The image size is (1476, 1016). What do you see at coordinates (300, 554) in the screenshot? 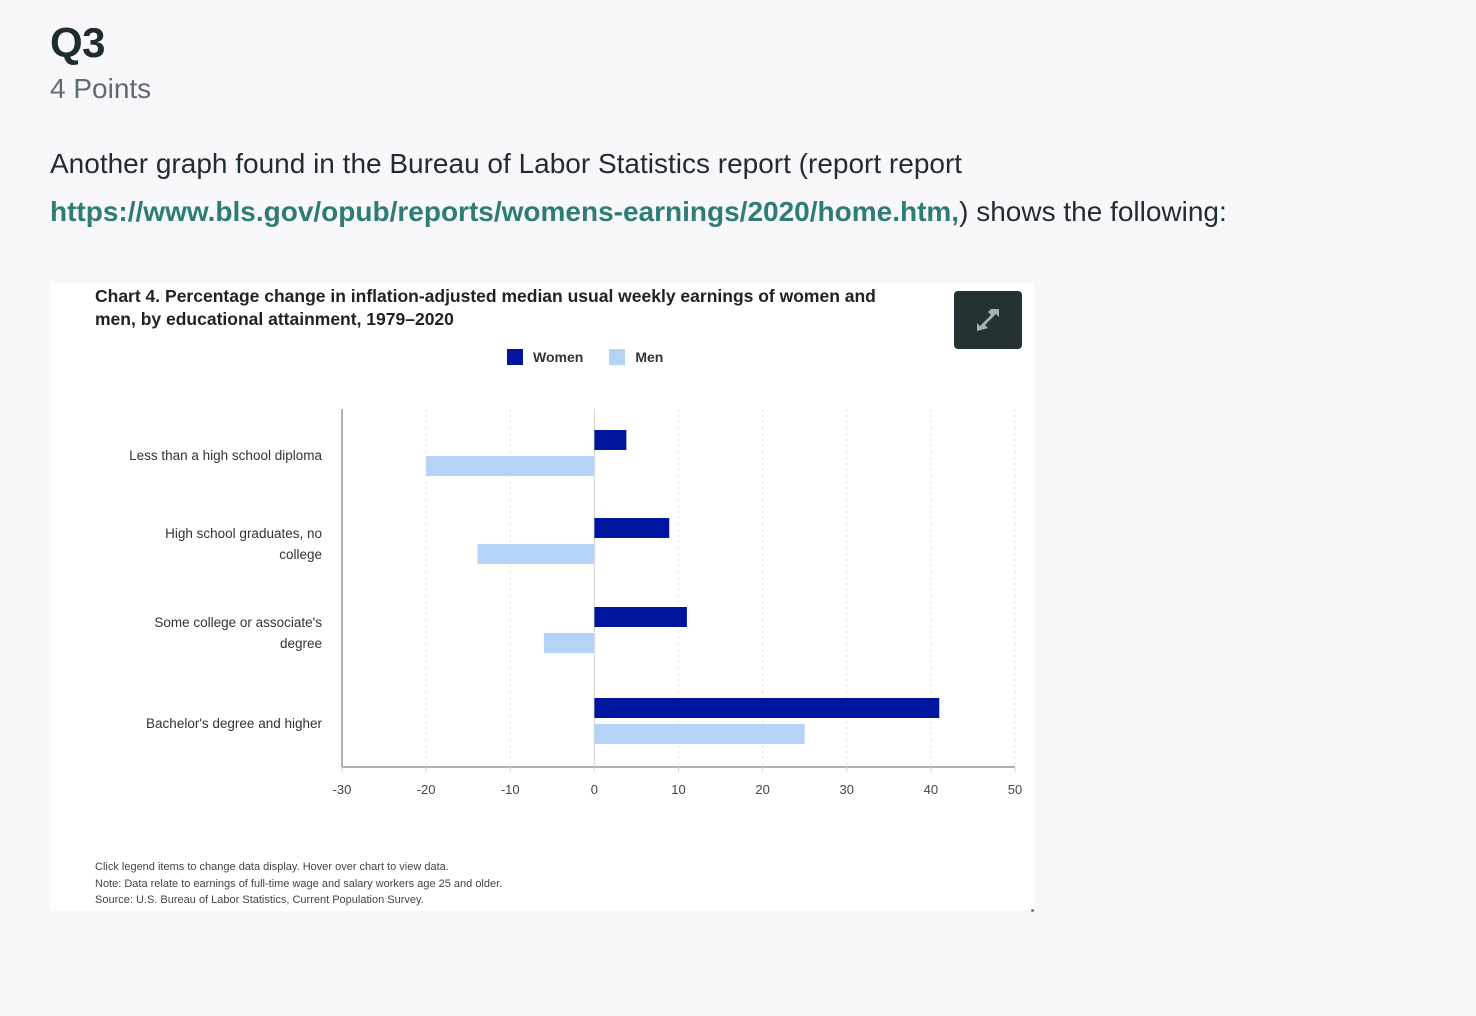
I see `category-label-line: college` at bounding box center [300, 554].